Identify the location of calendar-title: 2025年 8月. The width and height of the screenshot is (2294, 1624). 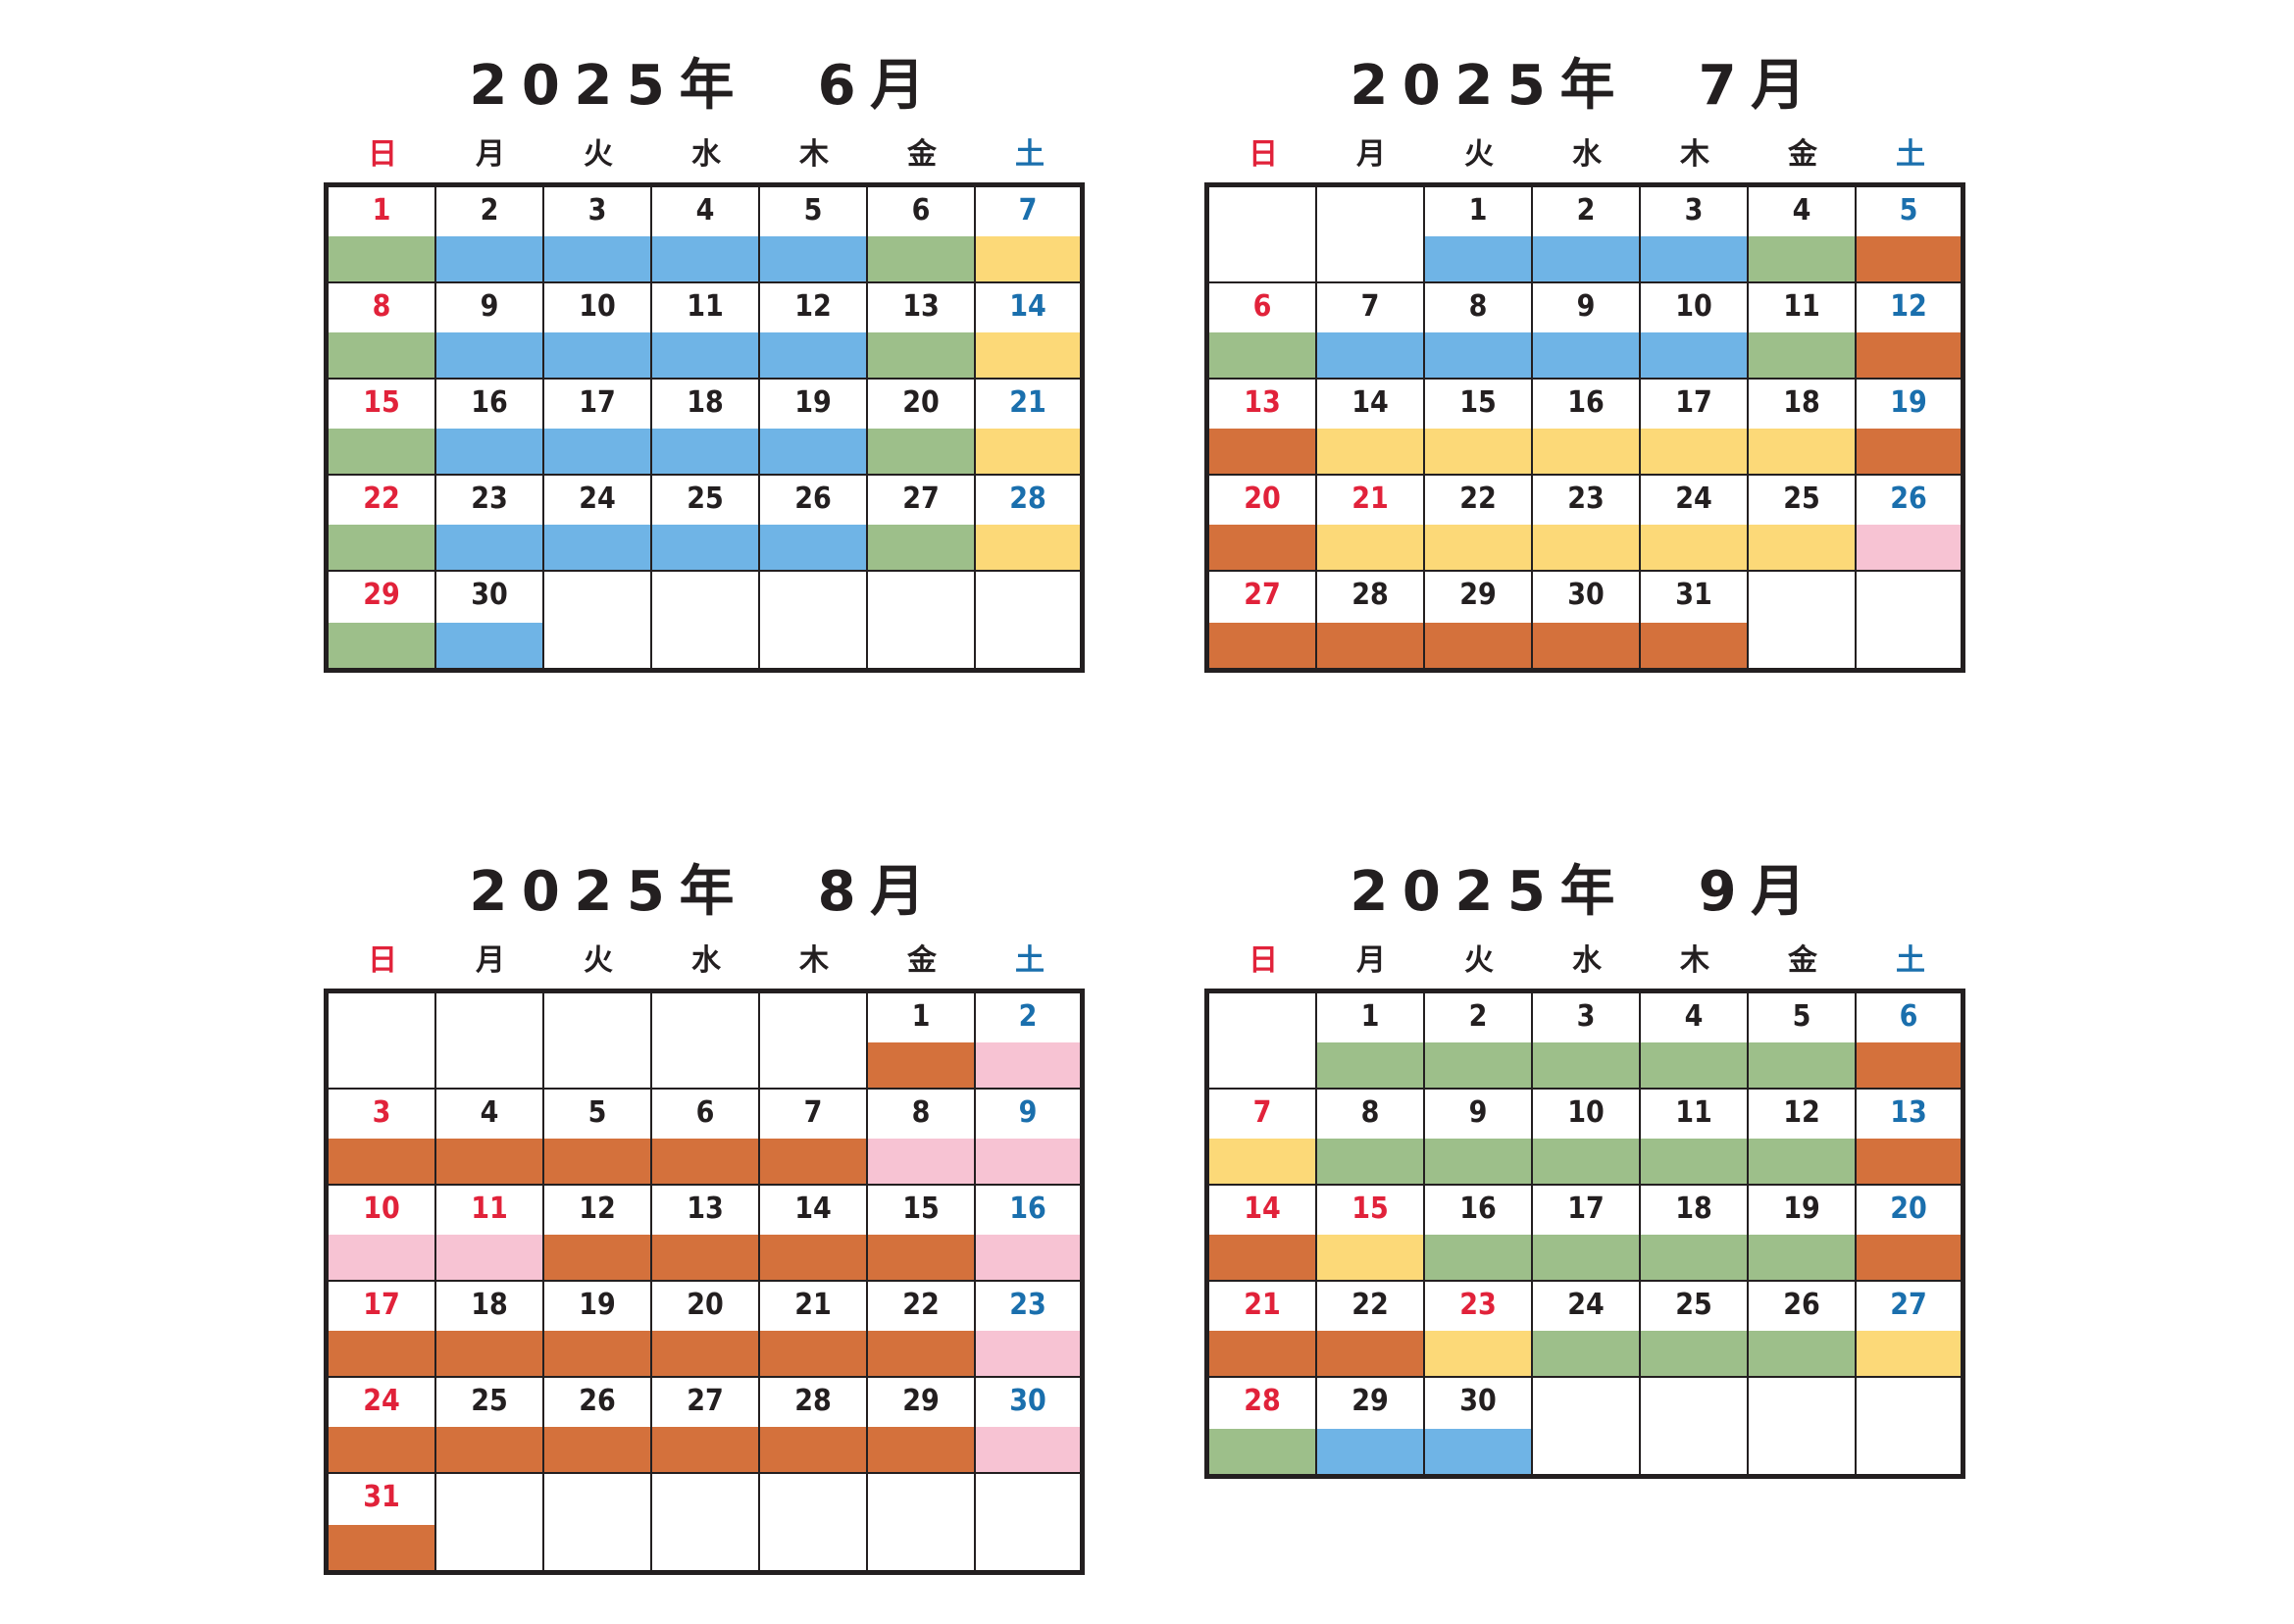
(704, 892).